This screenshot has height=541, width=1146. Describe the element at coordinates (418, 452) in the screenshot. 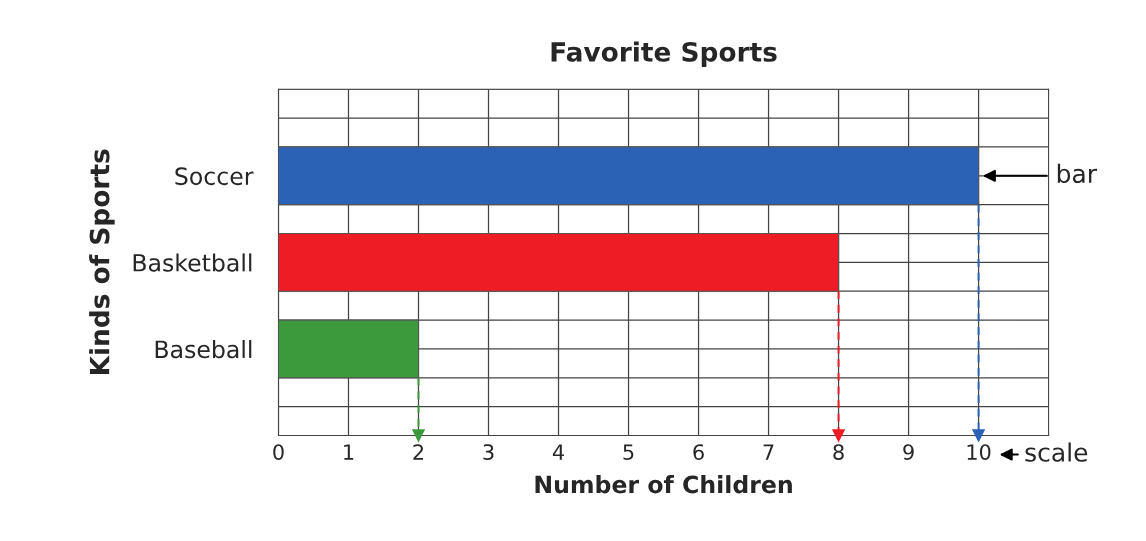

I see `x-tick-label: 2` at that location.